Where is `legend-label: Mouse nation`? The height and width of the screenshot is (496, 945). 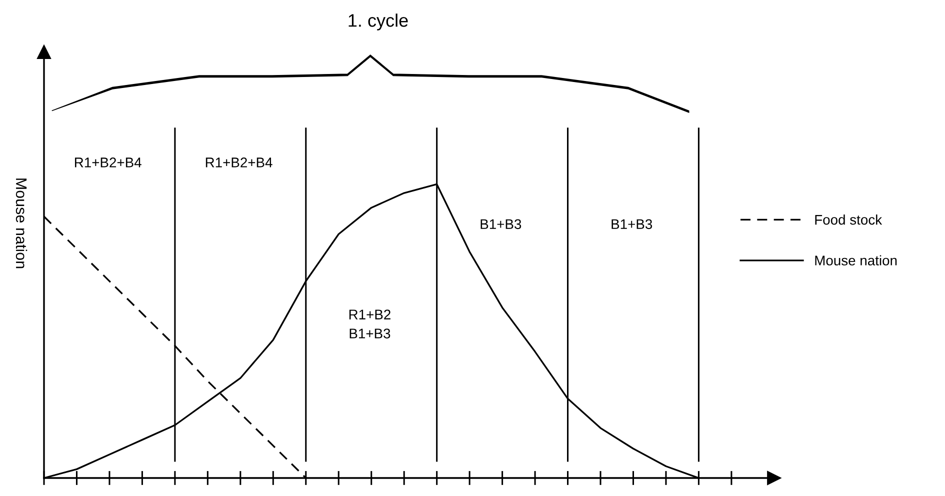
legend-label: Mouse nation is located at coordinates (856, 260).